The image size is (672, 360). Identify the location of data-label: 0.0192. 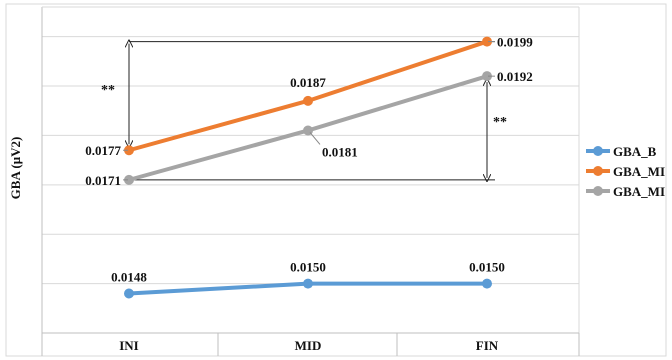
(515, 76).